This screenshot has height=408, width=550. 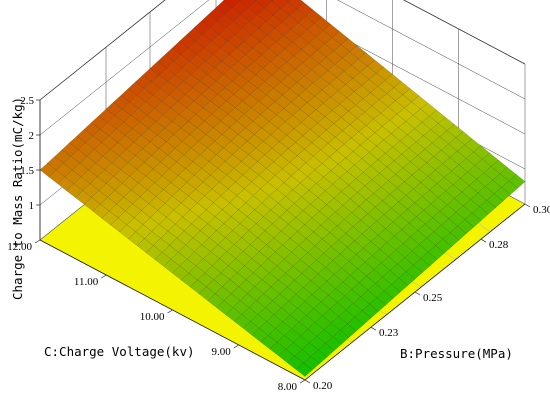 I want to click on x-tick-label: 0.23, so click(x=389, y=333).